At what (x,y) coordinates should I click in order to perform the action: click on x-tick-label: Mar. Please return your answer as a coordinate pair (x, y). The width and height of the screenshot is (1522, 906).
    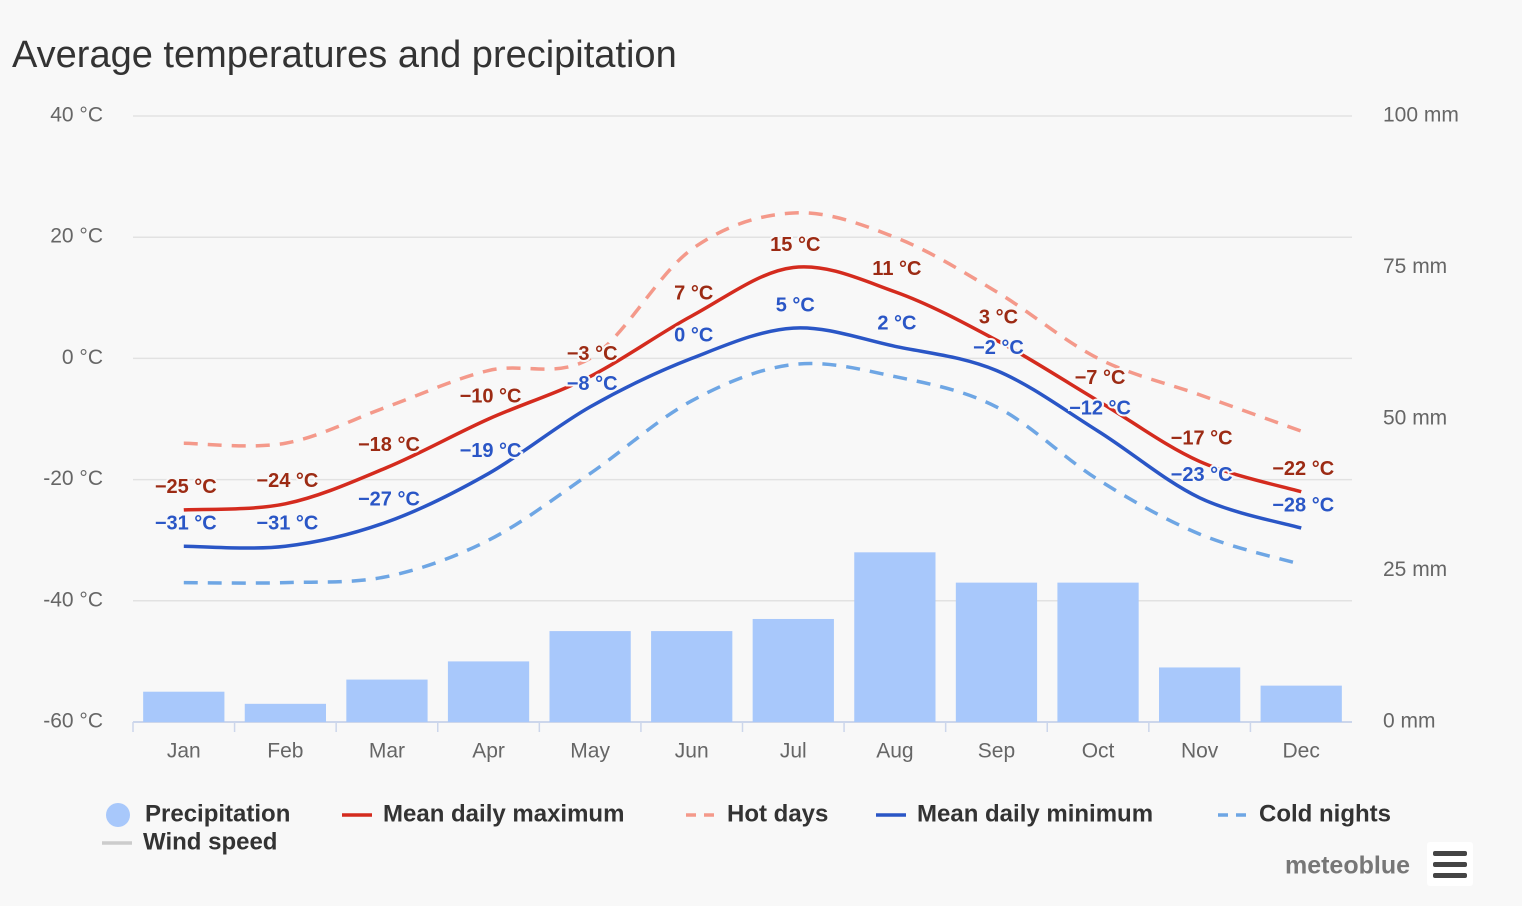
    Looking at the image, I should click on (387, 751).